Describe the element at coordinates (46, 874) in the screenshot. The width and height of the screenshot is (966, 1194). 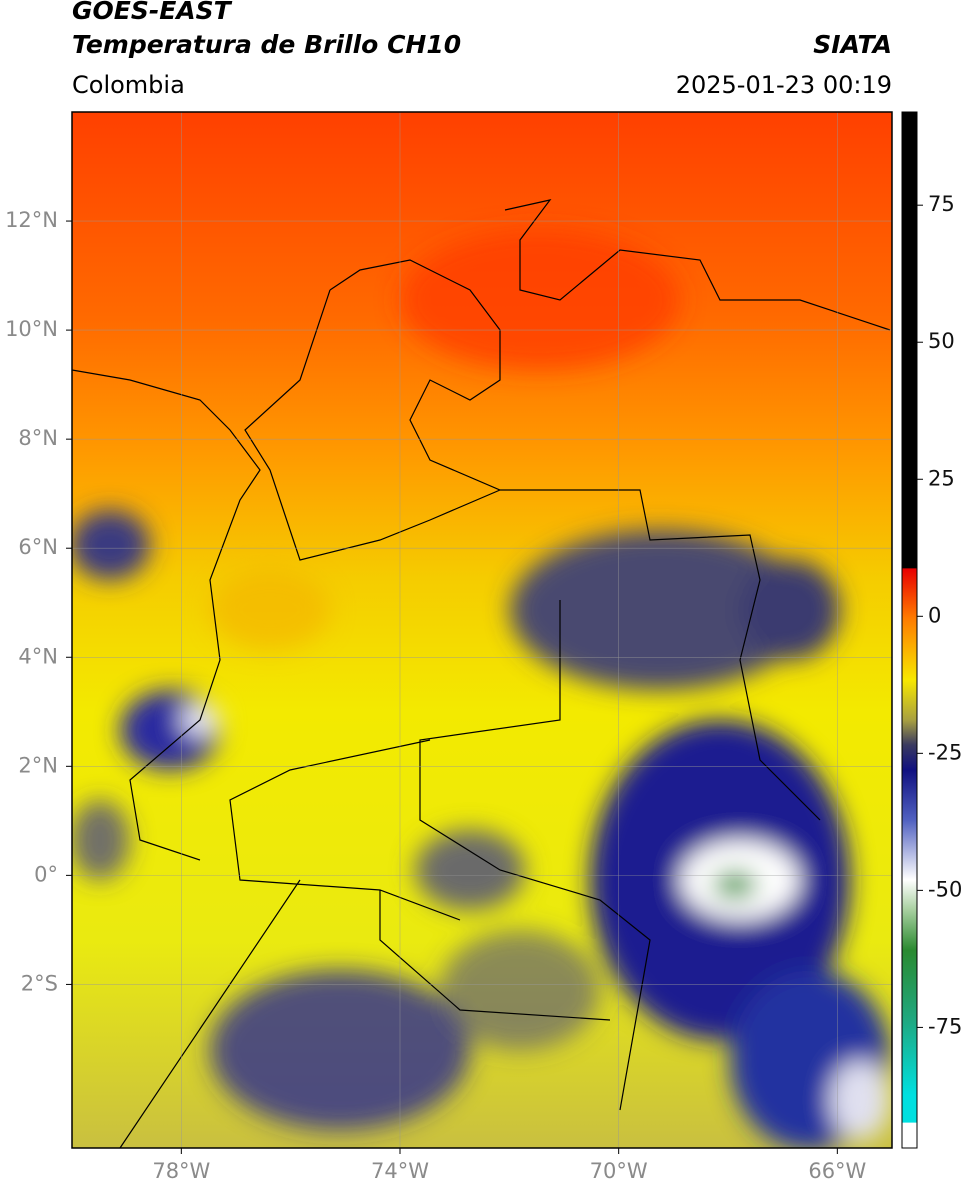
I see `y-tick-label: 0°` at that location.